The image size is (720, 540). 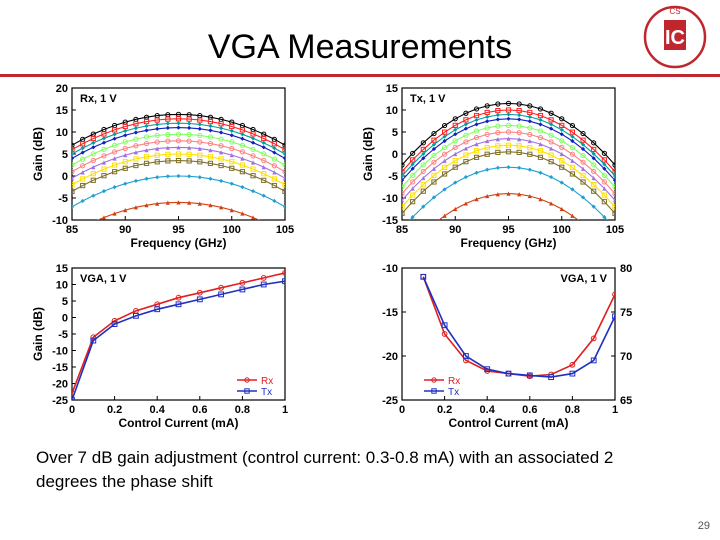 I want to click on y-tick-label: 10, so click(x=62, y=133).